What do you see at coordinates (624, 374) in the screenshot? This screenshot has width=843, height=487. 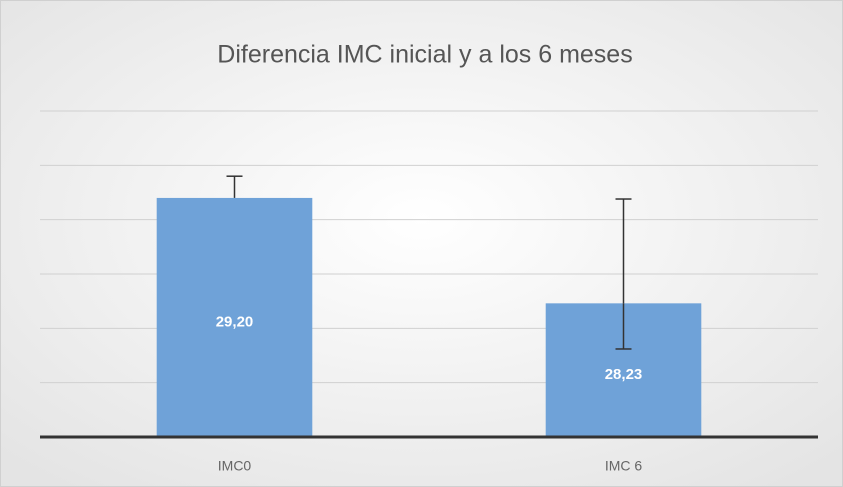 I see `data-label: 28,23` at bounding box center [624, 374].